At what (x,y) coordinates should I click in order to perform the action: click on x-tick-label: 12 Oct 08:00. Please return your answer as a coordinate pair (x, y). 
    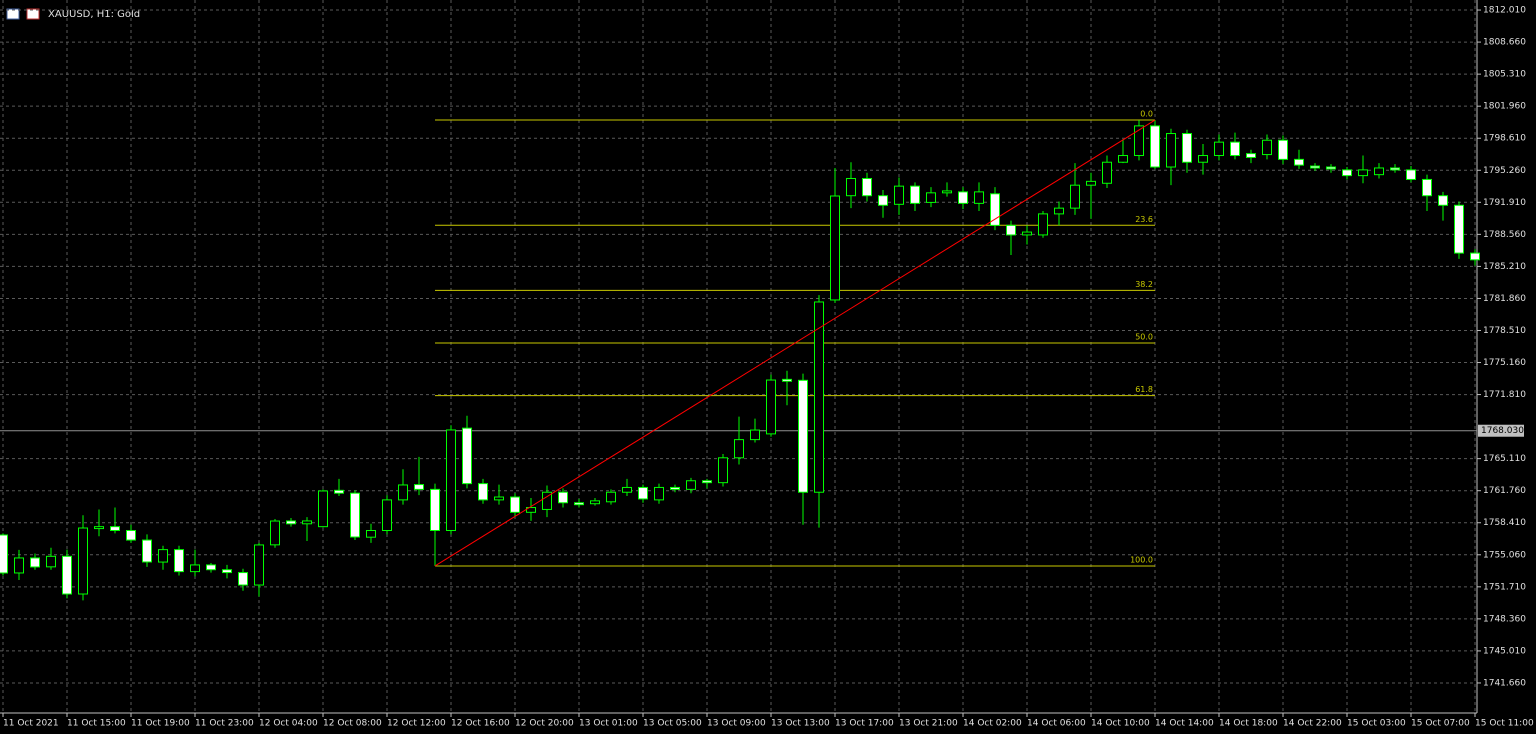
    Looking at the image, I should click on (352, 724).